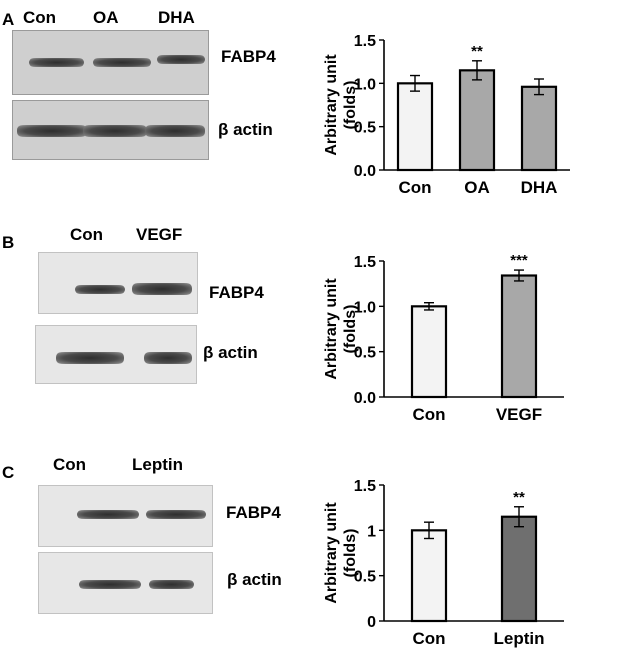 This screenshot has width=623, height=659. I want to click on y-tick-label: 1, so click(371, 531).